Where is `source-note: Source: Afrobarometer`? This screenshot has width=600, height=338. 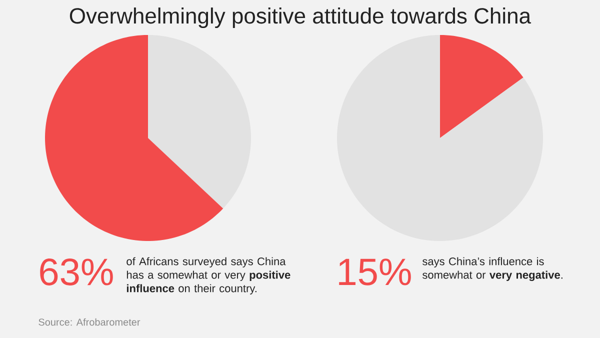
source-note: Source: Afrobarometer is located at coordinates (89, 322).